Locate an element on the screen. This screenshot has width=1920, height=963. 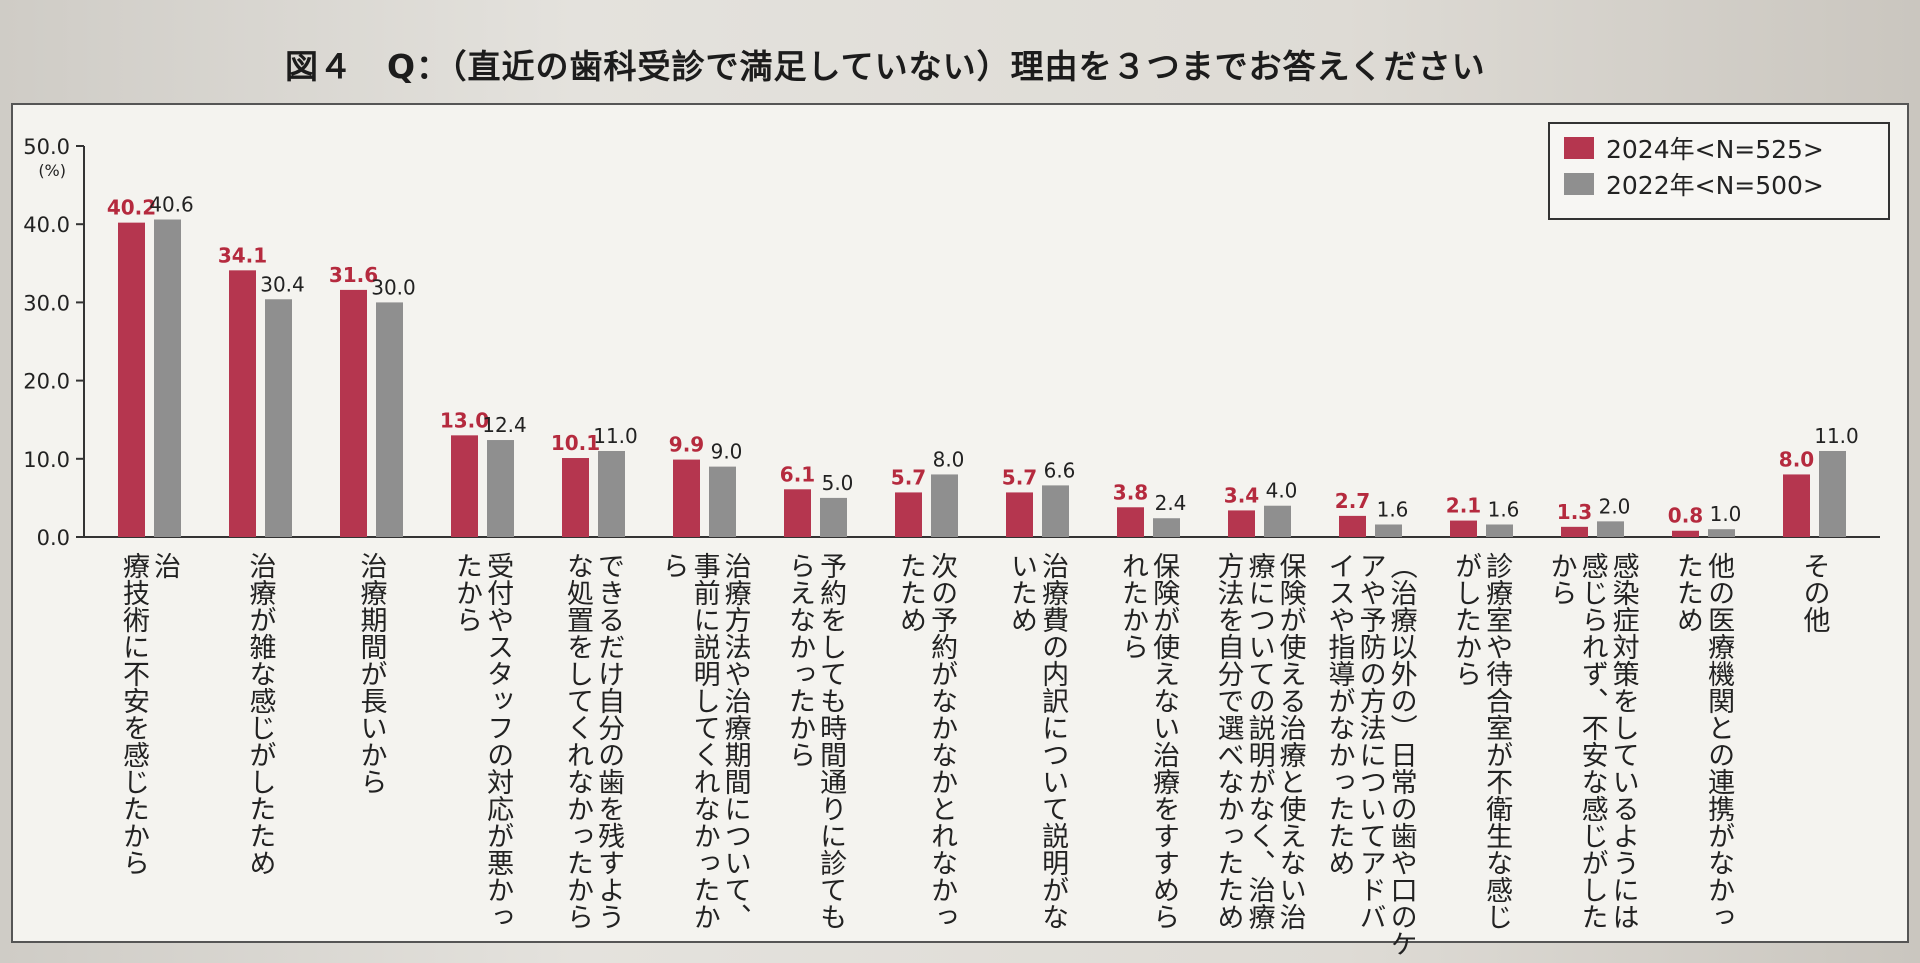
data-label-2024: 31.6 is located at coordinates (353, 275).